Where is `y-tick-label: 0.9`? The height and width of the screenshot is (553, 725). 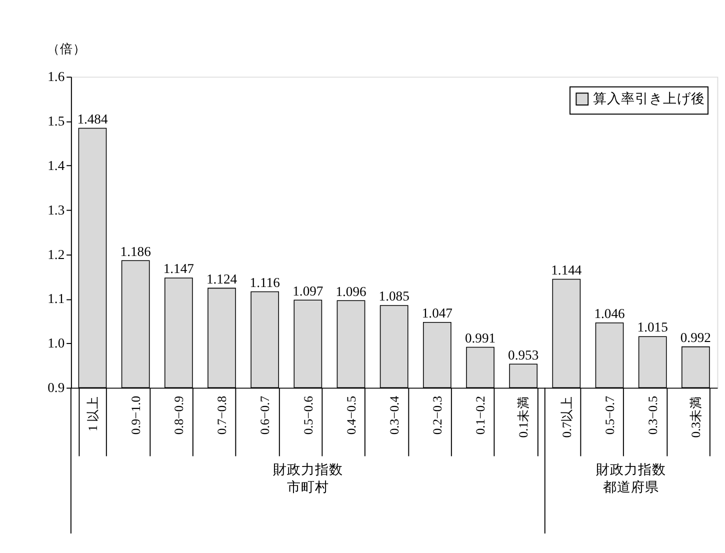
y-tick-label: 0.9 is located at coordinates (56, 388).